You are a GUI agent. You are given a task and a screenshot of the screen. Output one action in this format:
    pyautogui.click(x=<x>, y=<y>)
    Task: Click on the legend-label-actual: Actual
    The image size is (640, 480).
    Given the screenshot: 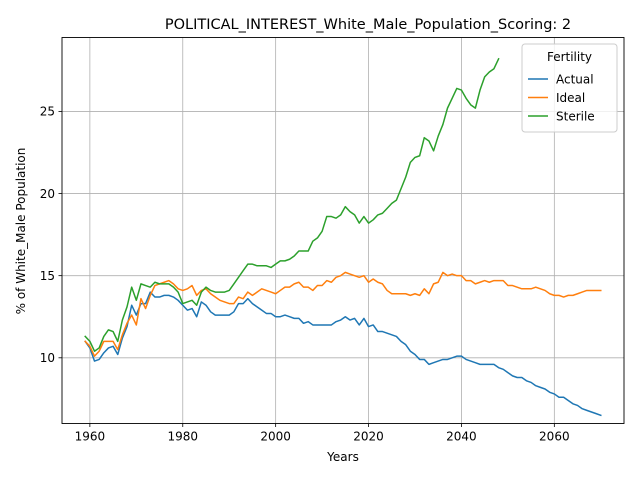 What is the action you would take?
    pyautogui.click(x=575, y=79)
    